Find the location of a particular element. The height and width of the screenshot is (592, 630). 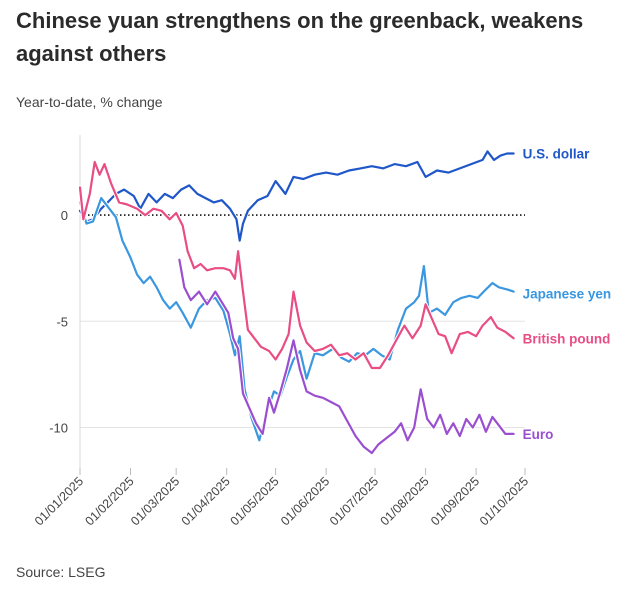

u-s-dollar-line-halo is located at coordinates (296, 196).